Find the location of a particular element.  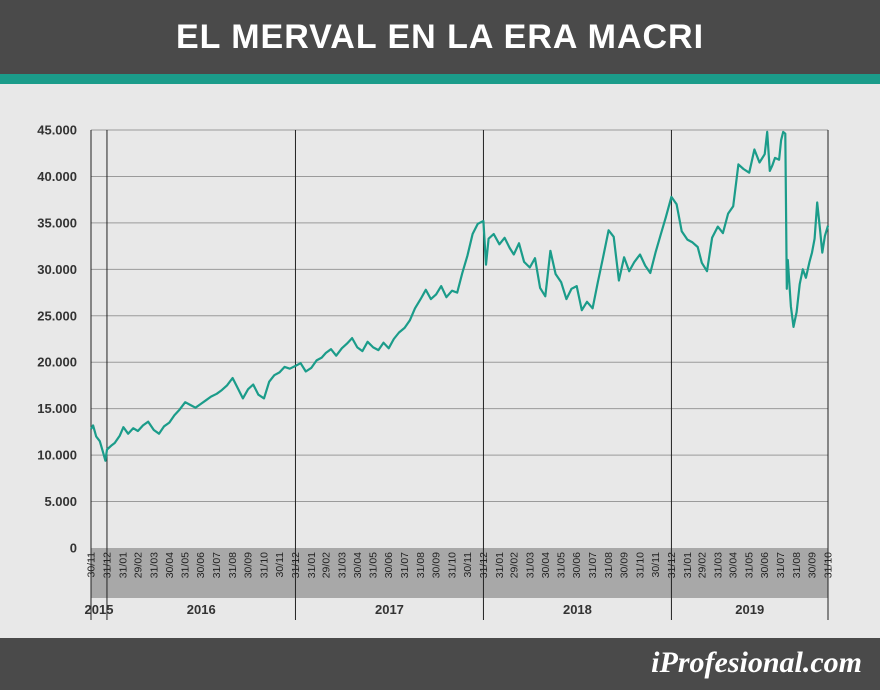

y-tick-label: 5.000 is located at coordinates (60, 501).